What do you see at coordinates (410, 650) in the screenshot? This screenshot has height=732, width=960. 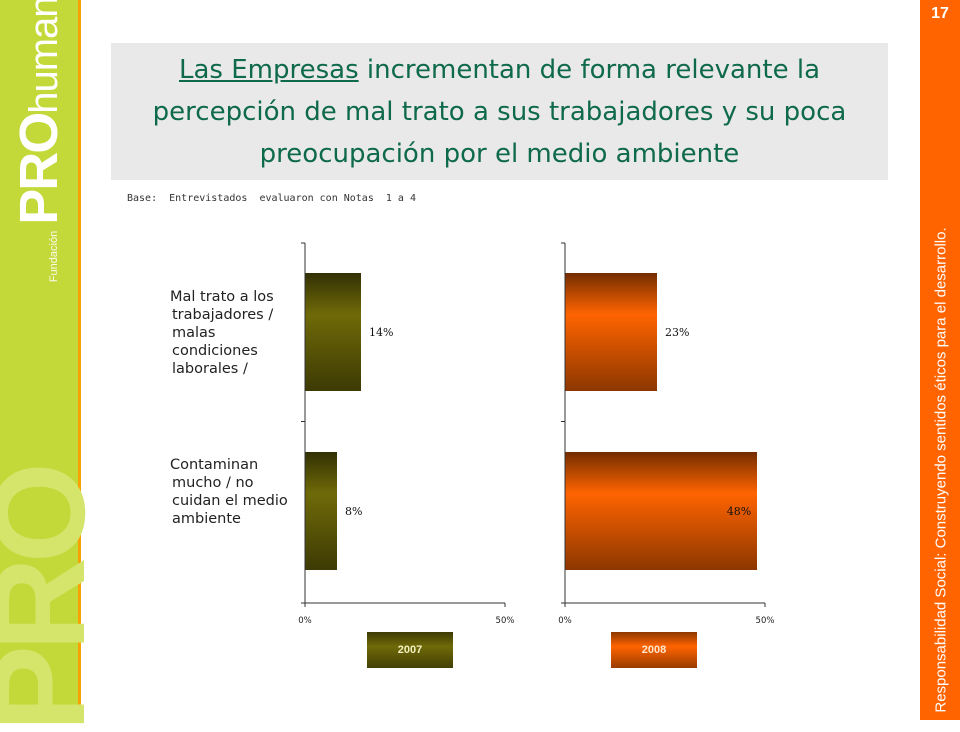 I see `legend-2007: 2007` at bounding box center [410, 650].